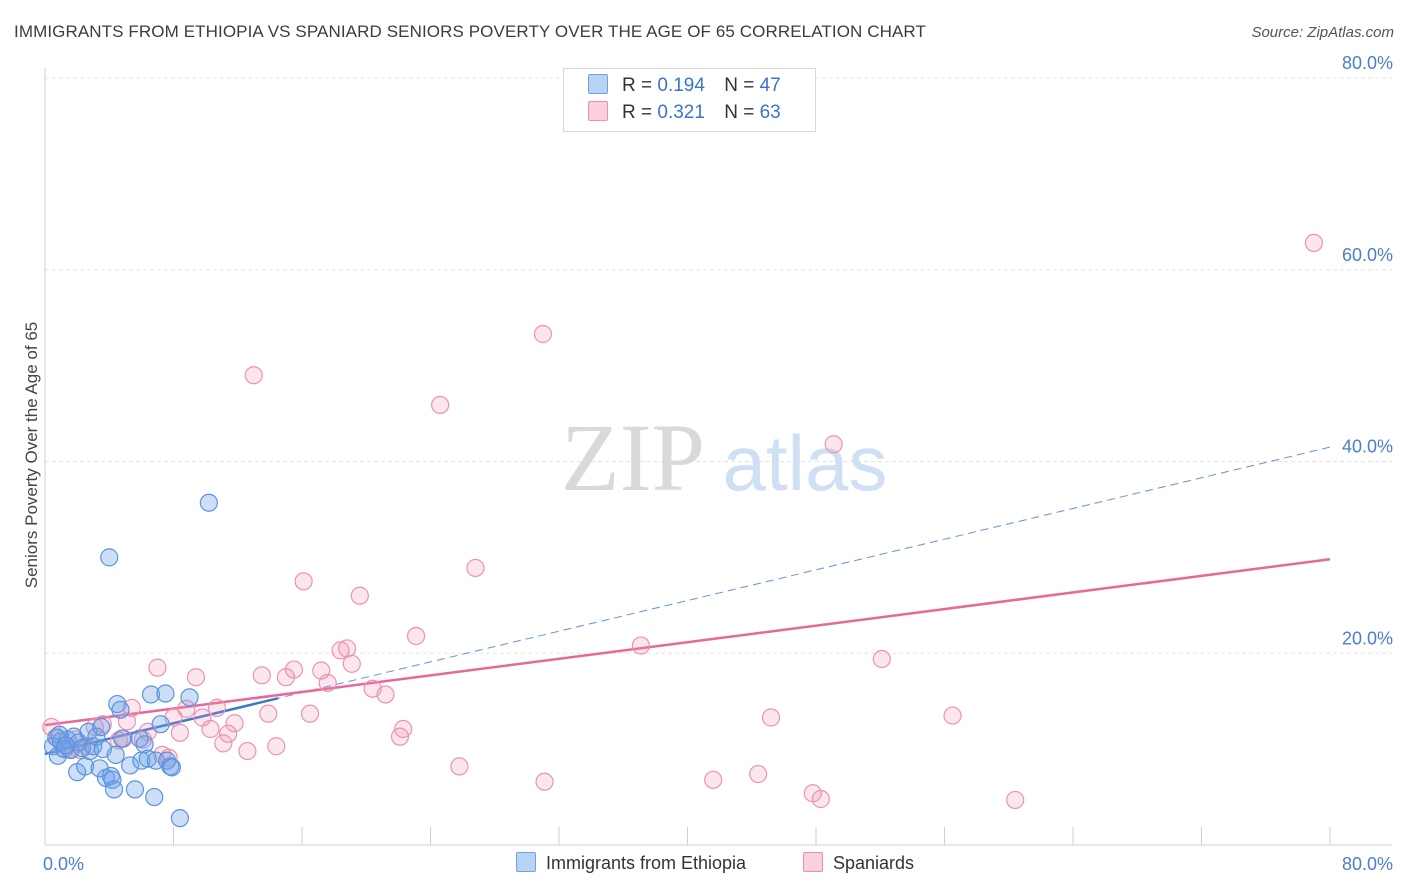 The height and width of the screenshot is (892, 1406). What do you see at coordinates (805, 463) in the screenshot?
I see `watermark-atlas: atlas` at bounding box center [805, 463].